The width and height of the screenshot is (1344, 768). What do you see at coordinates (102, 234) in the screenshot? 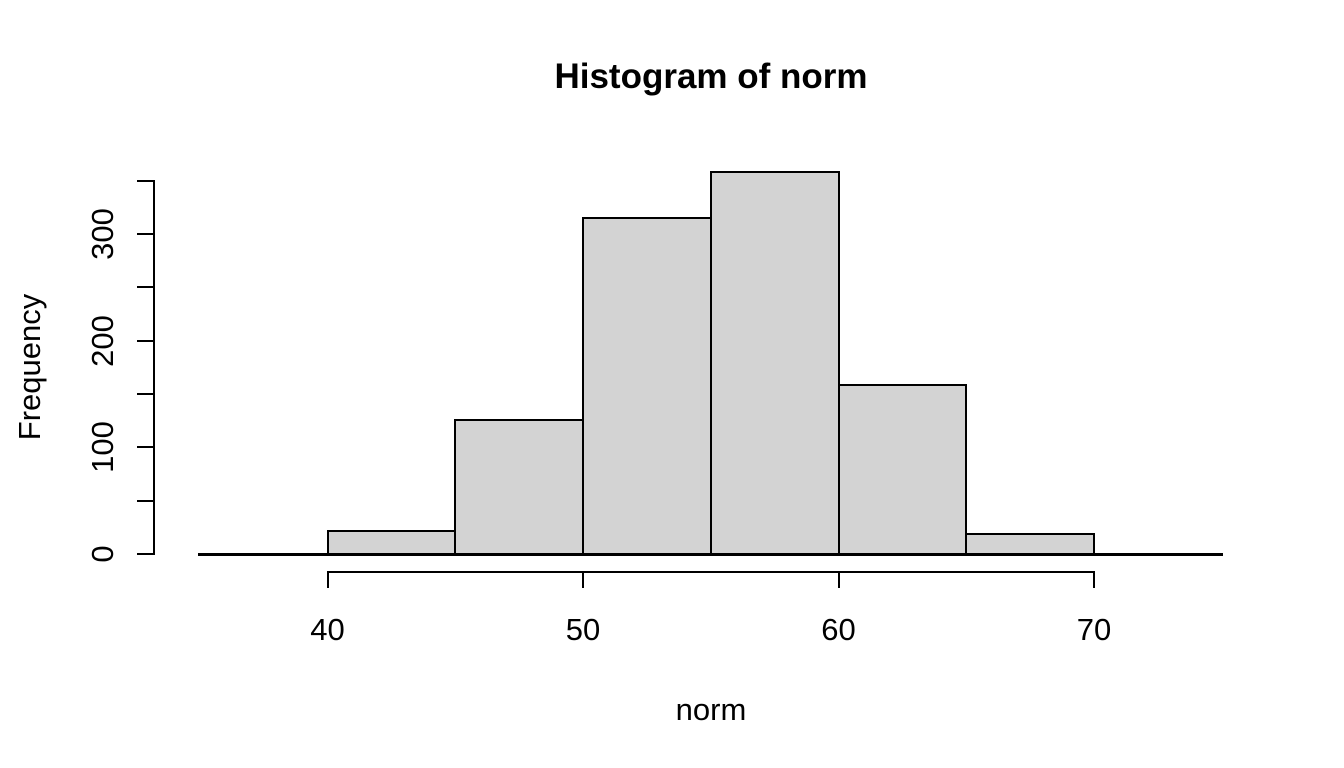
I see `y-tick-label: 300` at bounding box center [102, 234].